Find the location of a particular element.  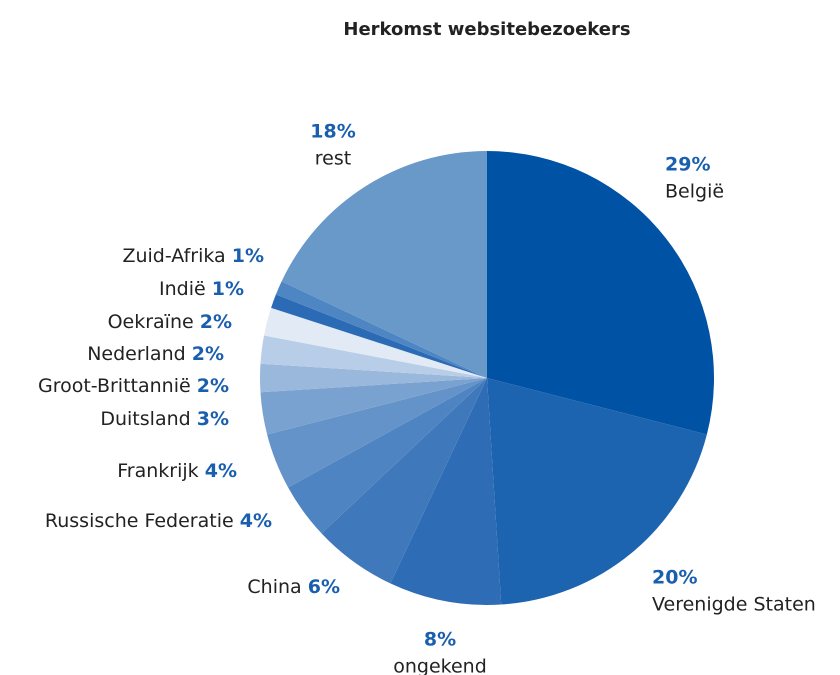

slice-label-group: Groot-Brittannië 2% is located at coordinates (133, 386).